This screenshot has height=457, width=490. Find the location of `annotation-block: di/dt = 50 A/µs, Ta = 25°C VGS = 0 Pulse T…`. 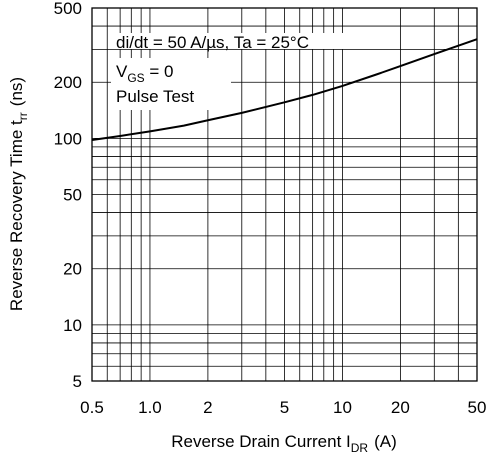

annotation-block: di/dt = 50 A/µs, Ta = 25°C VGS = 0 Pulse T… is located at coordinates (233, 71).